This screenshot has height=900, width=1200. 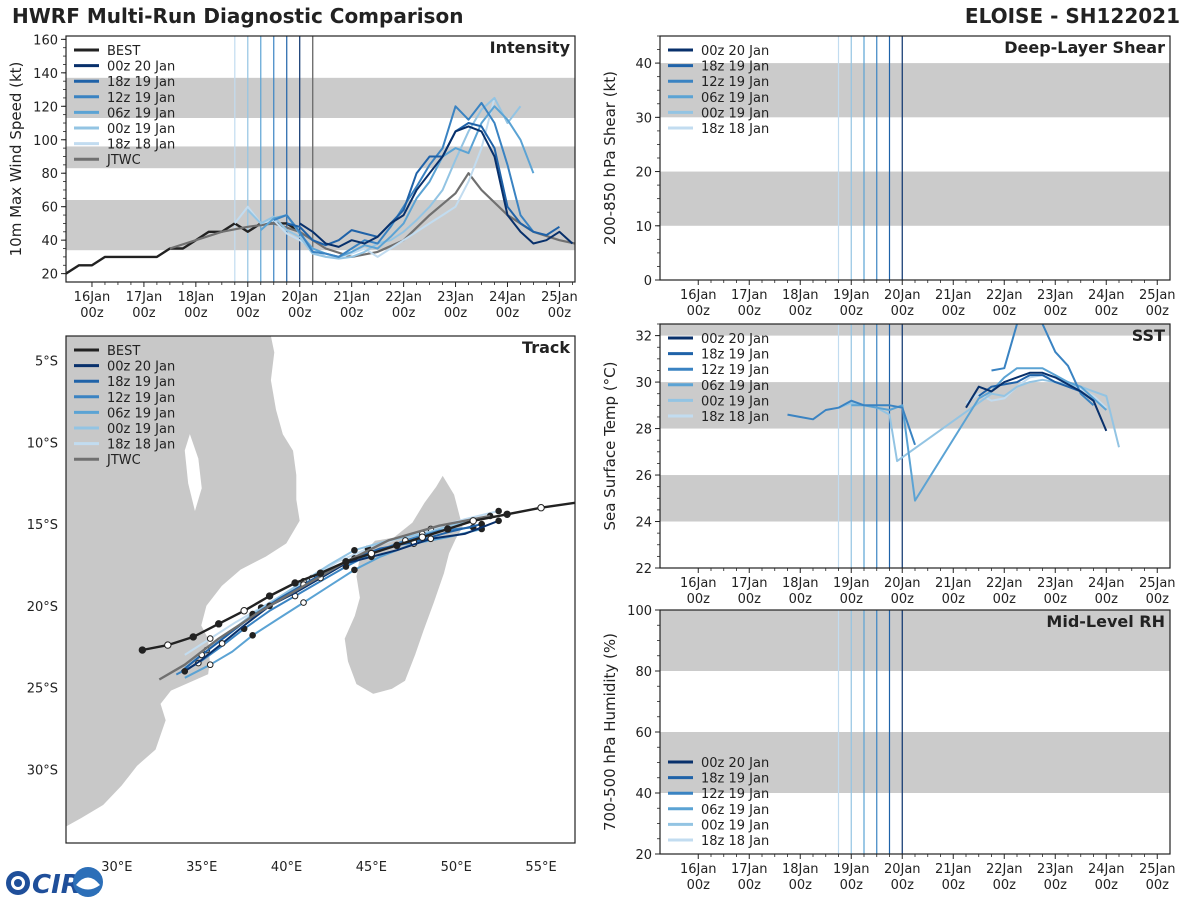 I want to click on y-tick-label: 32, so click(x=643, y=337).